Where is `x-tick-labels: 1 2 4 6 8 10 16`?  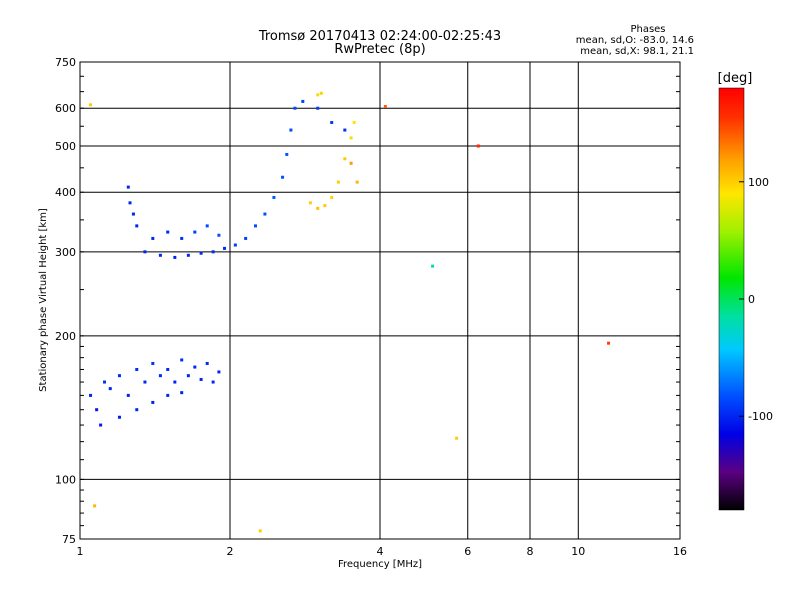
x-tick-labels: 1 2 4 6 8 10 16 is located at coordinates (382, 551).